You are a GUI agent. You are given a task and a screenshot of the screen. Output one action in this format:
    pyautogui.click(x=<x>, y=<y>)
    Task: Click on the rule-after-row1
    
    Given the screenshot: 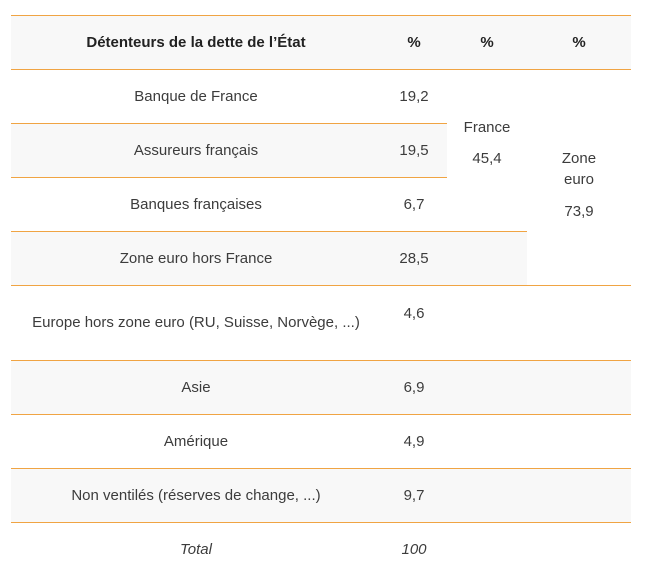 What is the action you would take?
    pyautogui.click(x=229, y=123)
    